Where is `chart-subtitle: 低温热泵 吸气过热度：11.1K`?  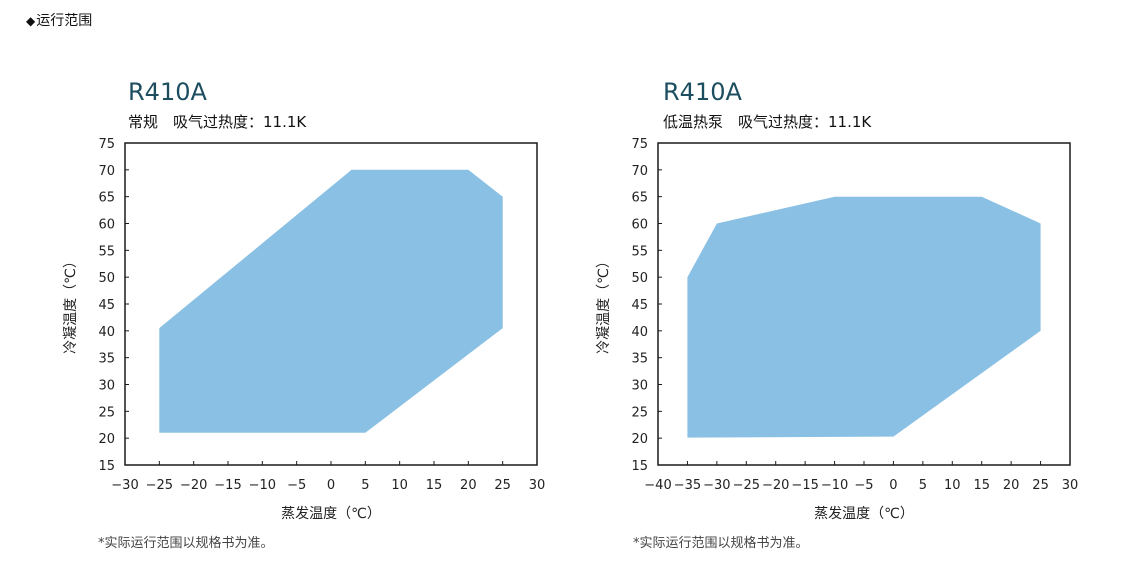 chart-subtitle: 低温热泵 吸气过热度：11.1K is located at coordinates (767, 122).